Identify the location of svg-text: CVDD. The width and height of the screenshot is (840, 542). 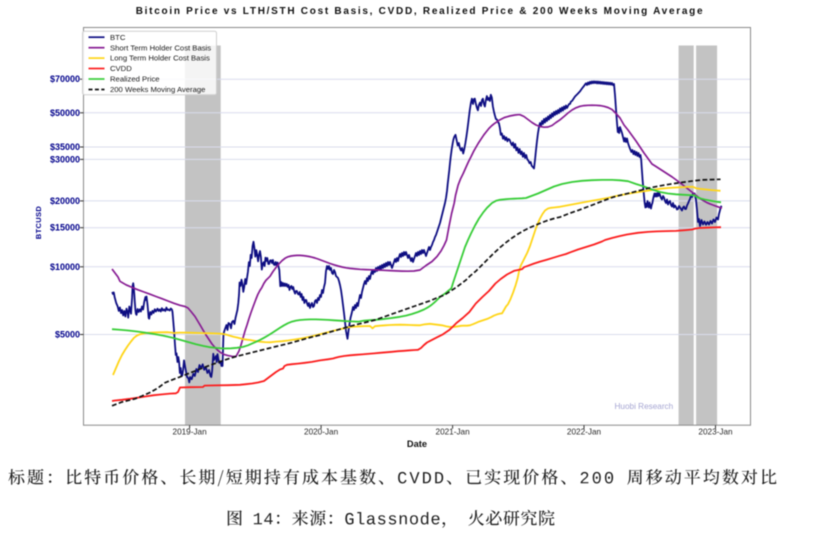
(121, 68).